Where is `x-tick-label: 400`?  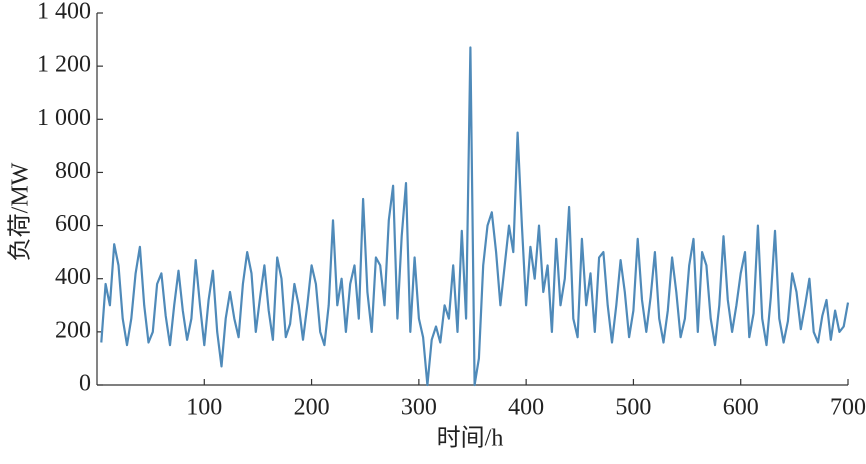 x-tick-label: 400 is located at coordinates (526, 408).